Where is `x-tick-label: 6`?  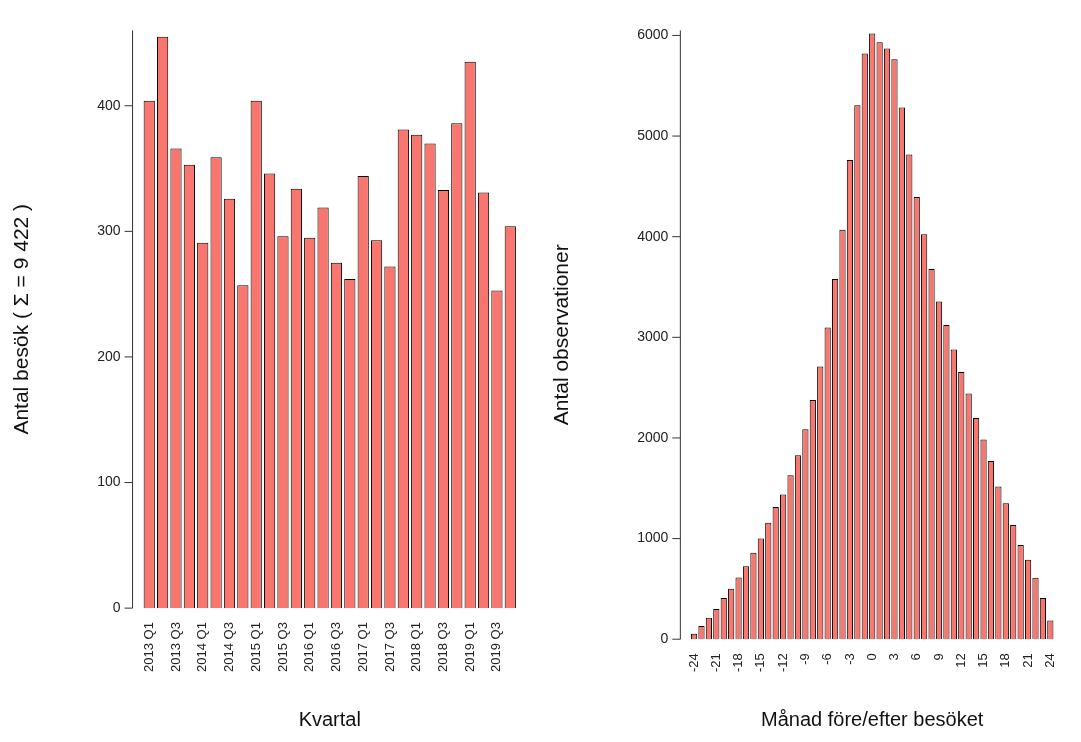
x-tick-label: 6 is located at coordinates (916, 657).